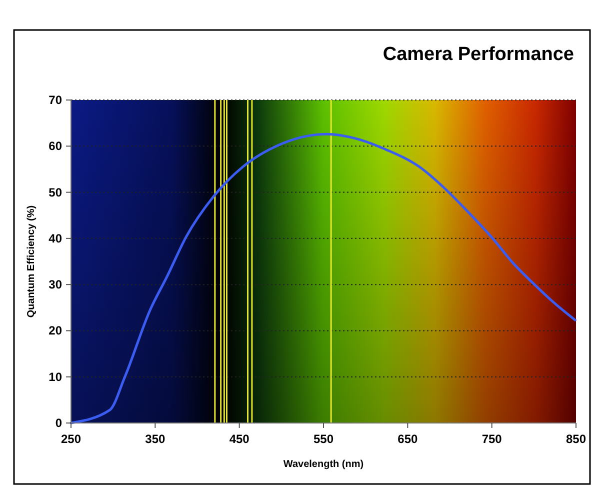  Describe the element at coordinates (31, 261) in the screenshot. I see `y-axis-title: Quantum Efficiency (%)` at that location.